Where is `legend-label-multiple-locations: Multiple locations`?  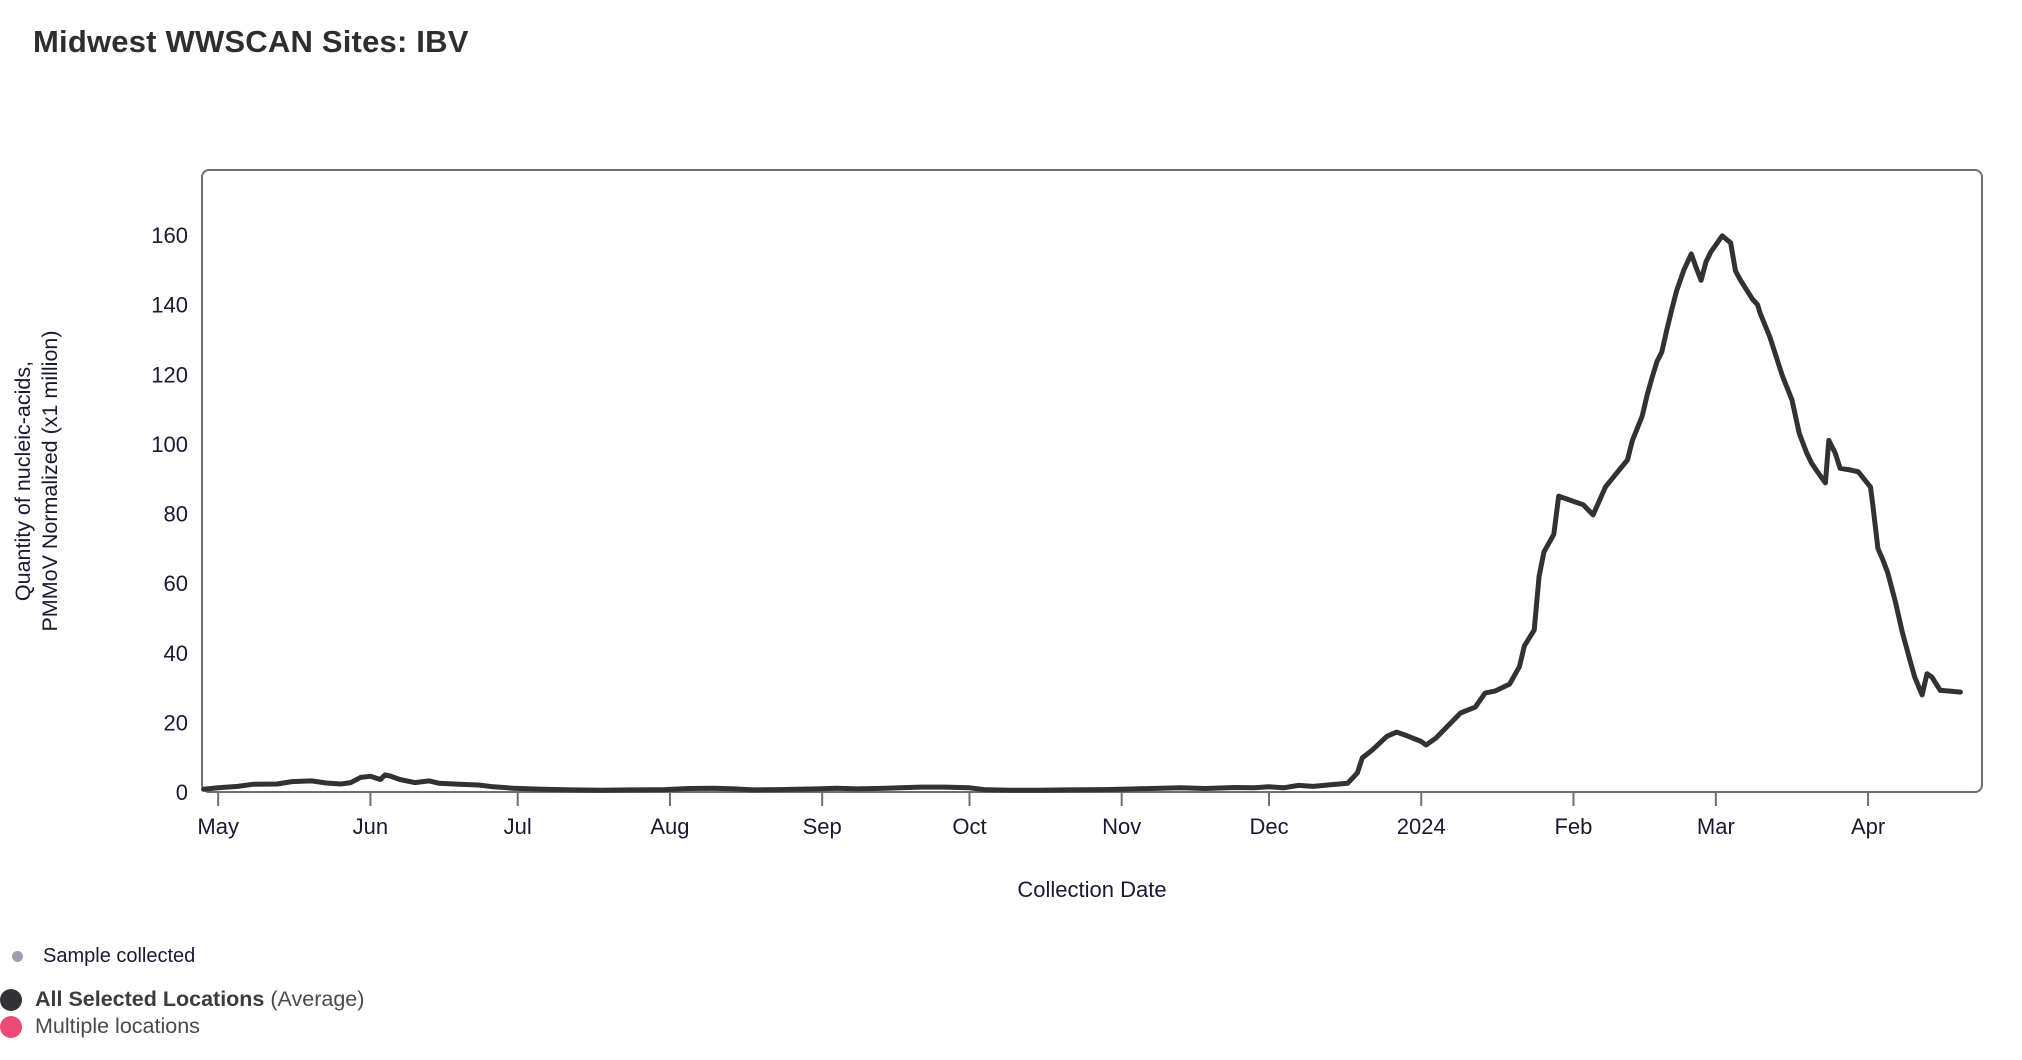 legend-label-multiple-locations: Multiple locations is located at coordinates (117, 1026).